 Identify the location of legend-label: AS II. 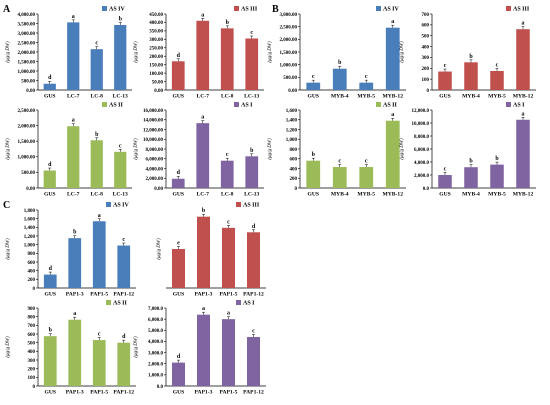
(390, 106).